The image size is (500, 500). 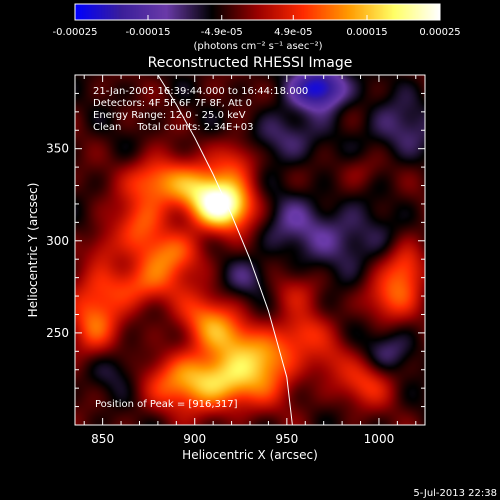 What do you see at coordinates (166, 404) in the screenshot?
I see `peak-position-label: Position of Peak = [916,317]` at bounding box center [166, 404].